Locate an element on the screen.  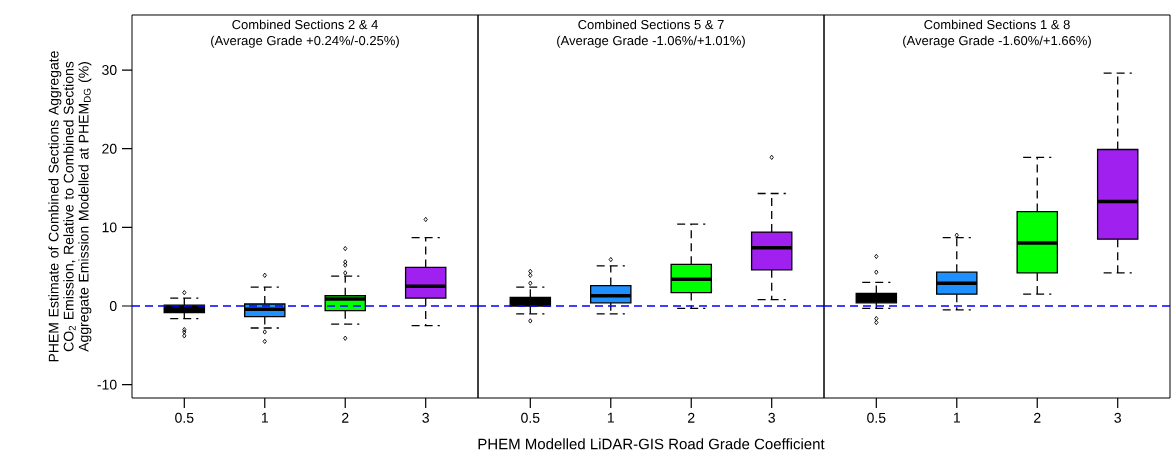
text: (Average Grade -1.06%/+1.01%) is located at coordinates (651, 41).